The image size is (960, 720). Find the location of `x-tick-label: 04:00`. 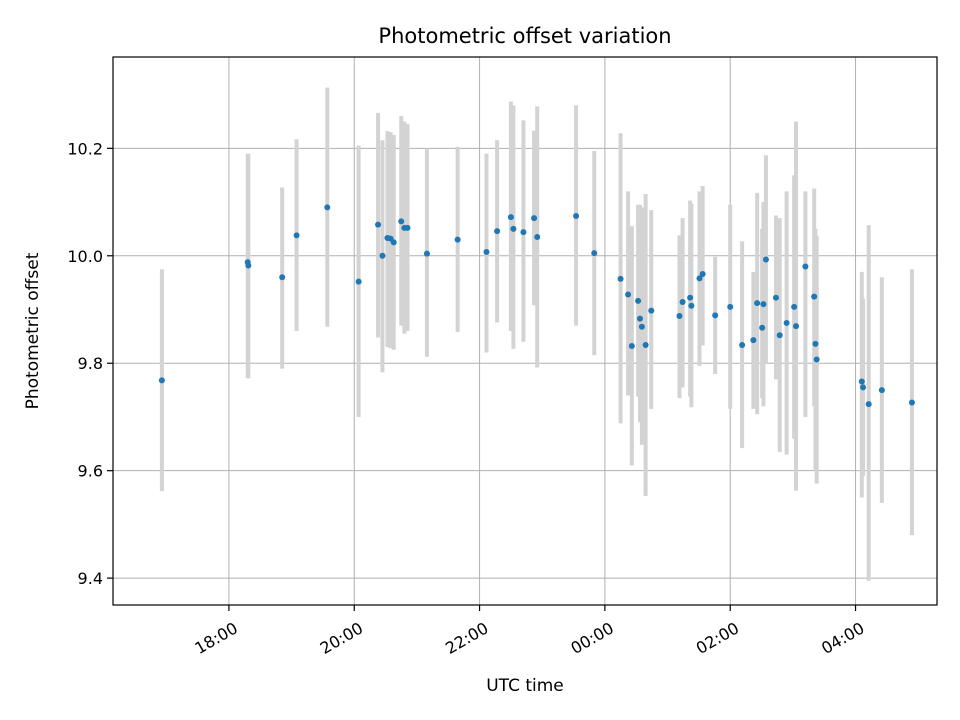

x-tick-label: 04:00 is located at coordinates (842, 638).